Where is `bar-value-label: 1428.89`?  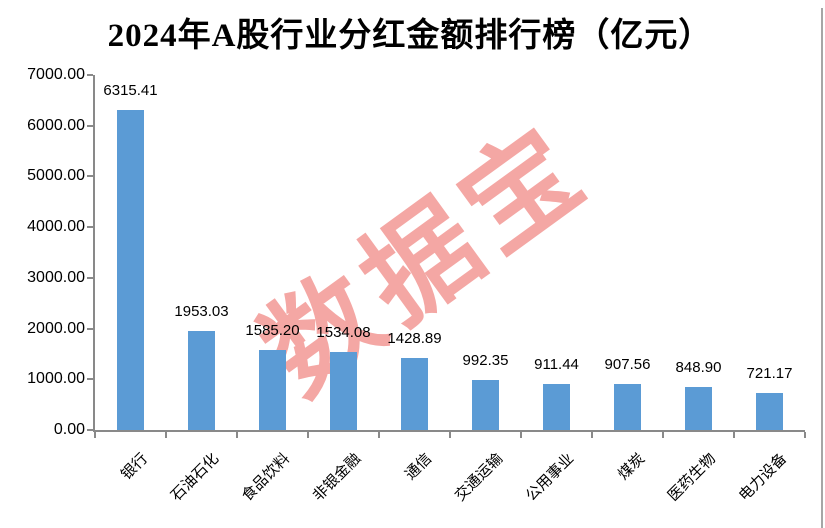 bar-value-label: 1428.89 is located at coordinates (414, 338).